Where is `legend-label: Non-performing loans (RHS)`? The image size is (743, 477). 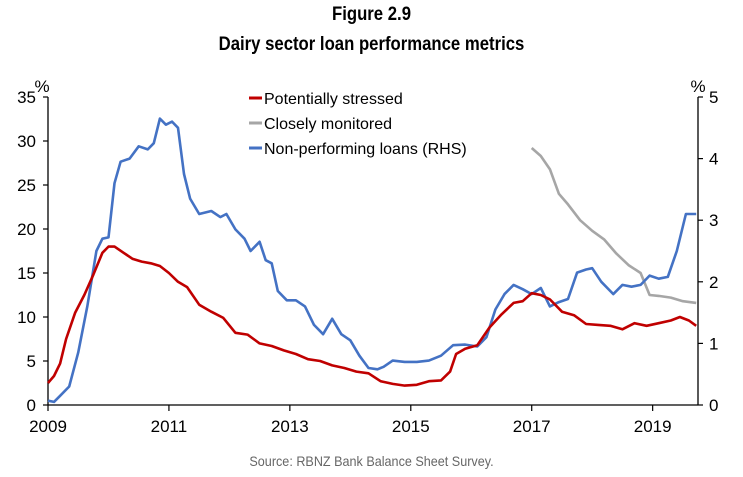 legend-label: Non-performing loans (RHS) is located at coordinates (365, 149).